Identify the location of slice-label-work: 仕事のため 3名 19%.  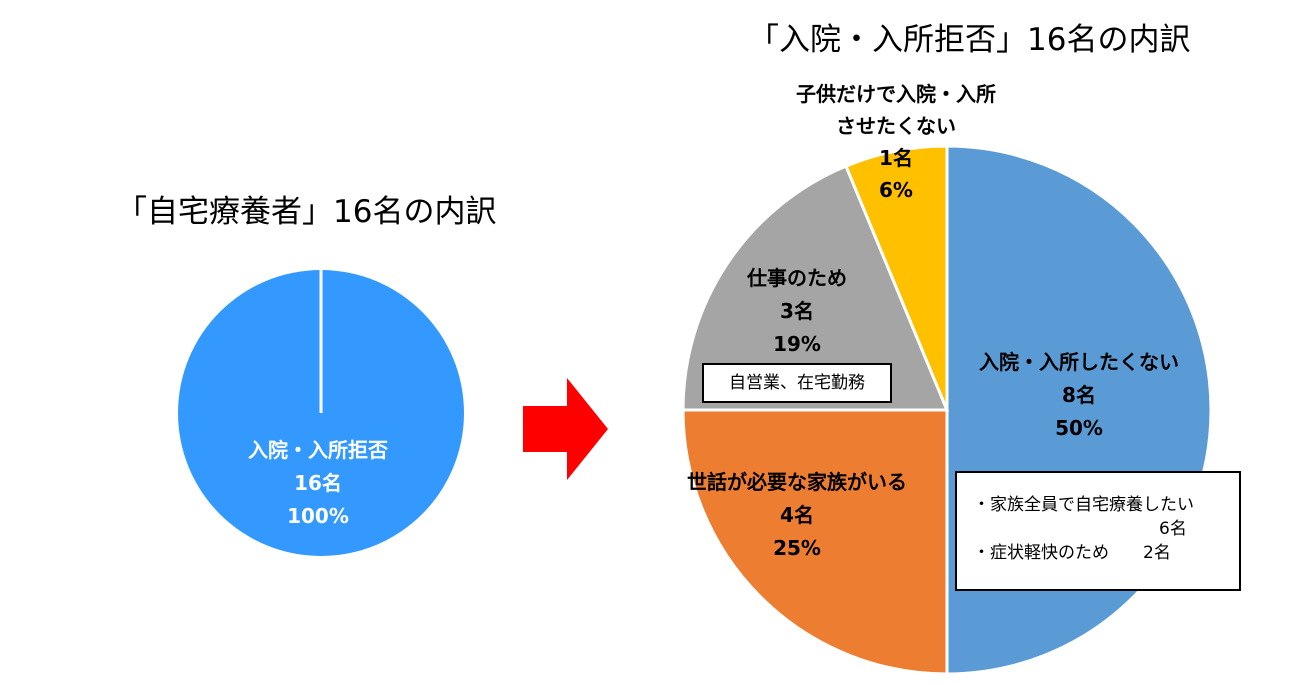
(797, 311).